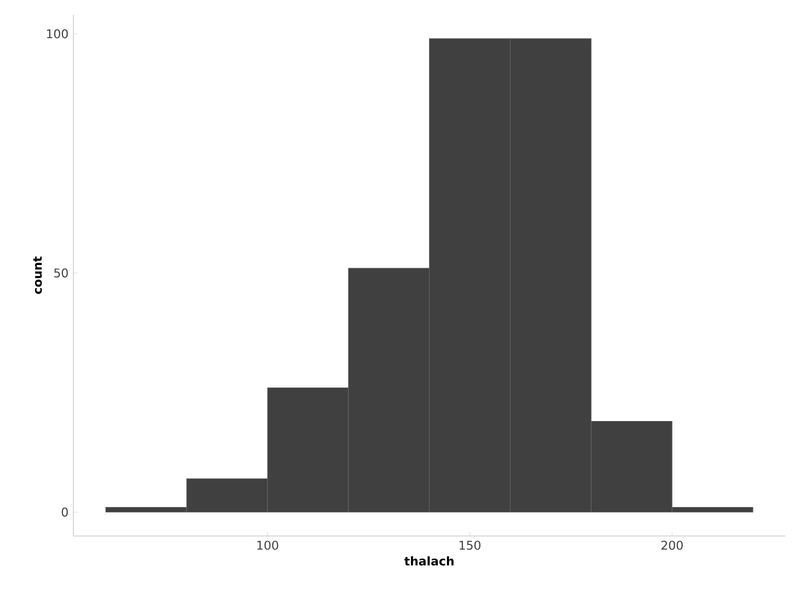 This screenshot has height=600, width=800. Describe the element at coordinates (57, 33) in the screenshot. I see `y-tick-label: 100` at that location.